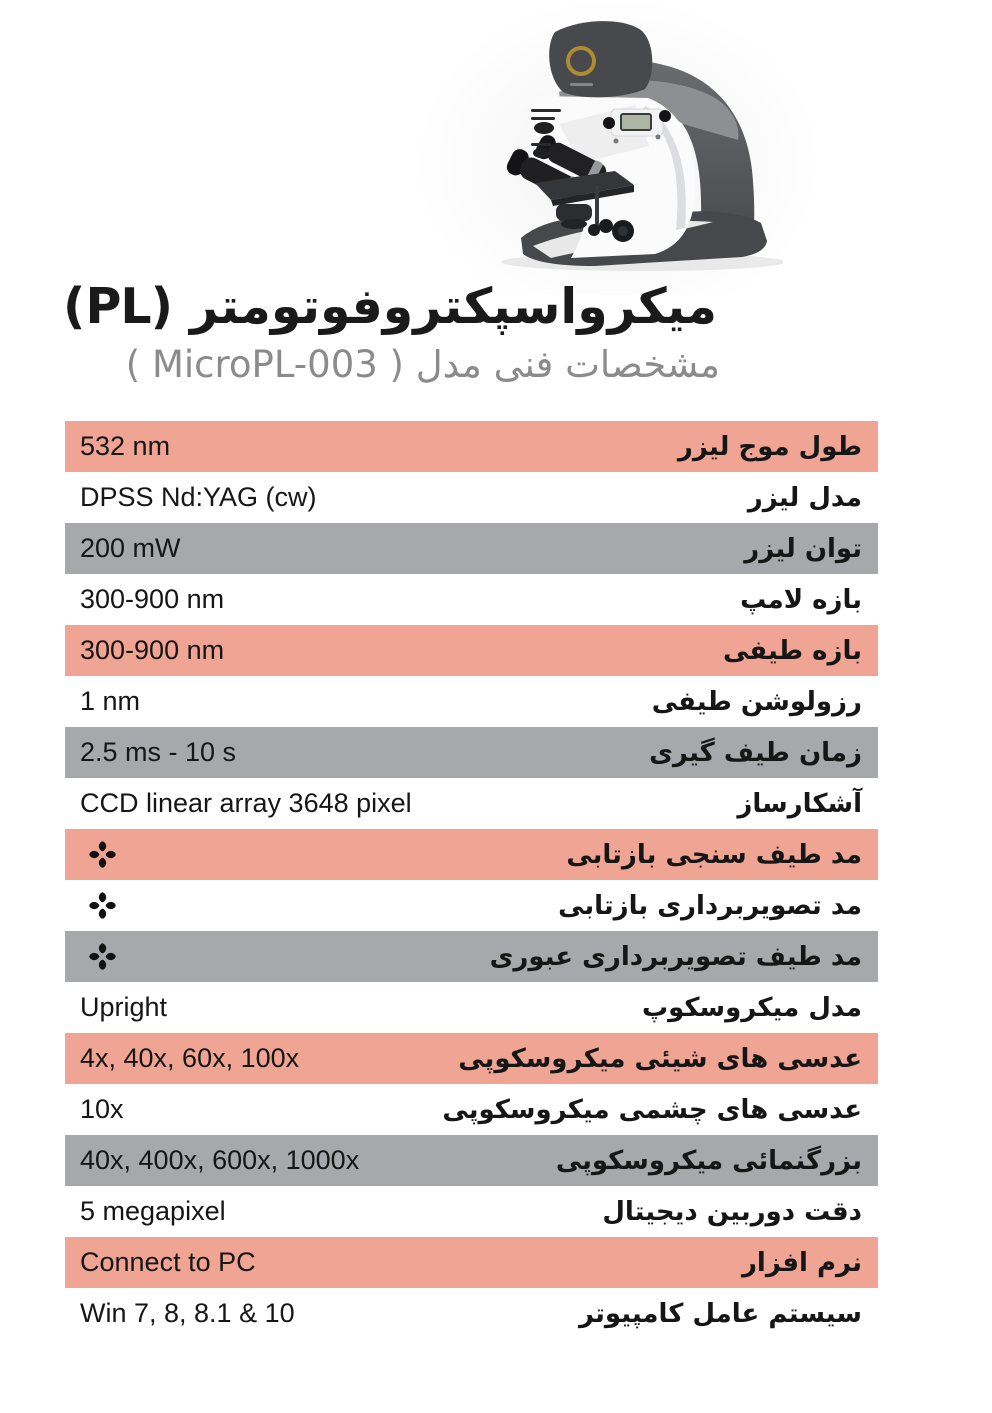 The height and width of the screenshot is (1413, 992). I want to click on spec-value: 2.5 ms - 10 s, so click(158, 752).